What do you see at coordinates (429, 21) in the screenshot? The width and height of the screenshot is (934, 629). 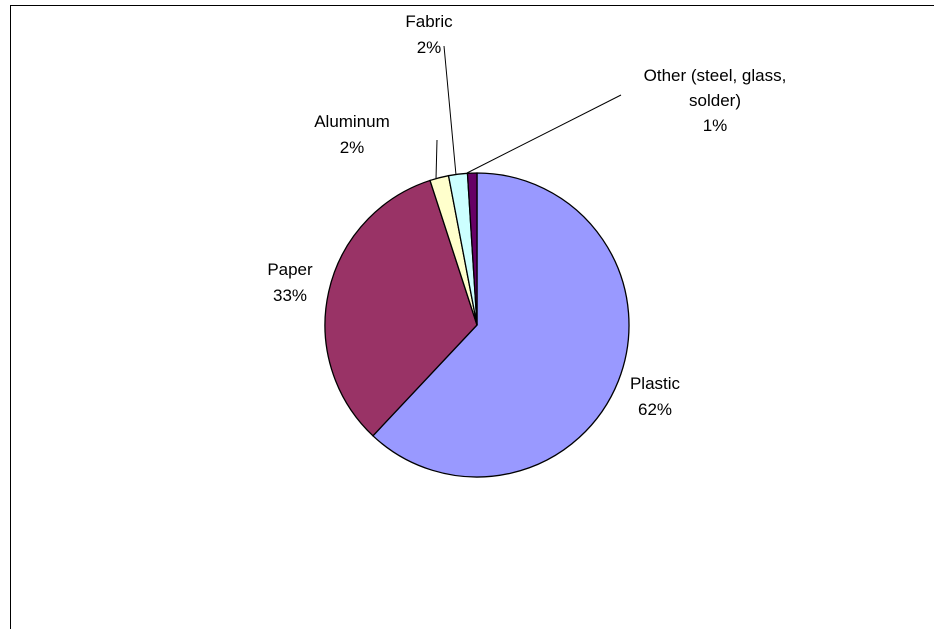 I see `data-label-line: Fabric` at bounding box center [429, 21].